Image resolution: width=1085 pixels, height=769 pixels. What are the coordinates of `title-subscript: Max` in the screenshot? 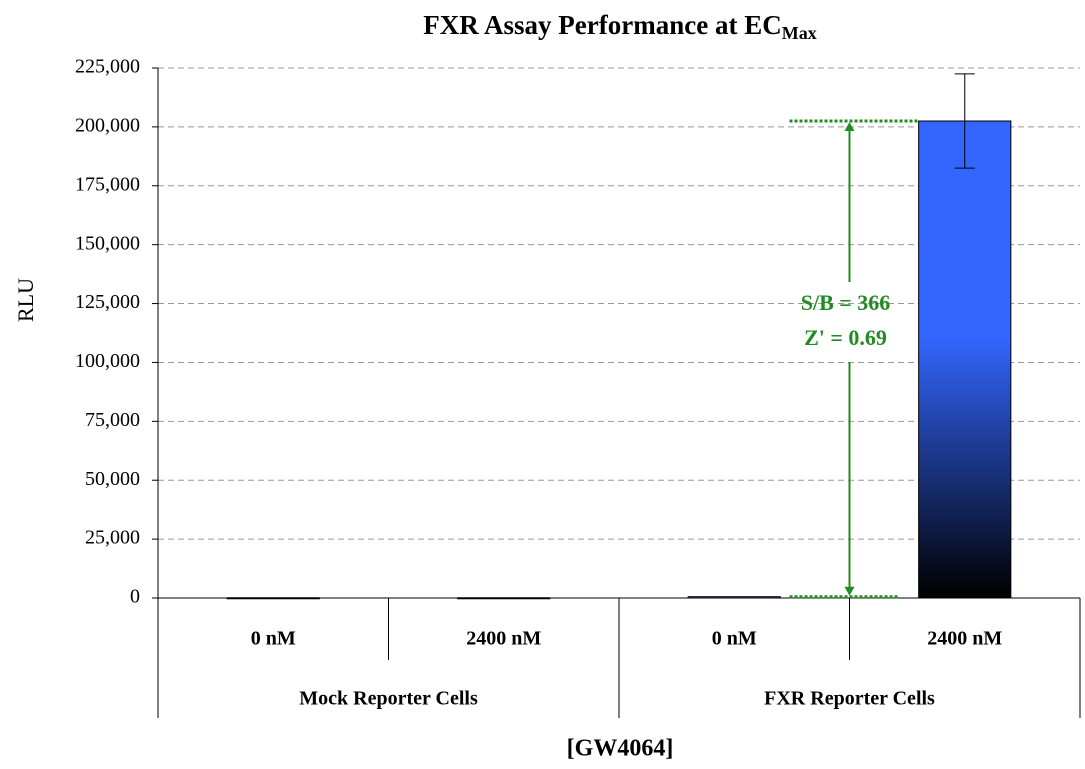 It's located at (799, 33).